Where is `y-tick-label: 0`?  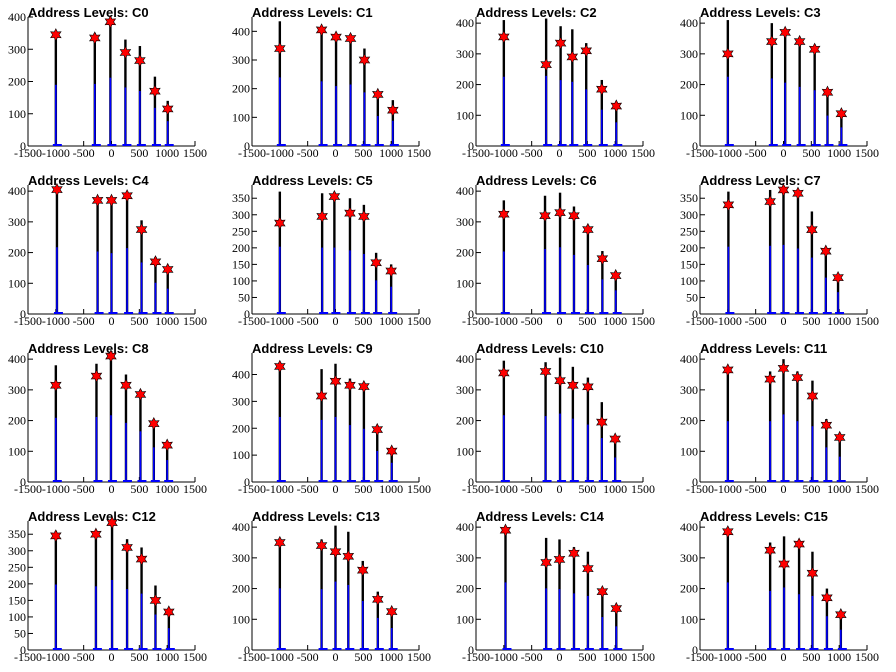 y-tick-label: 0 is located at coordinates (695, 146).